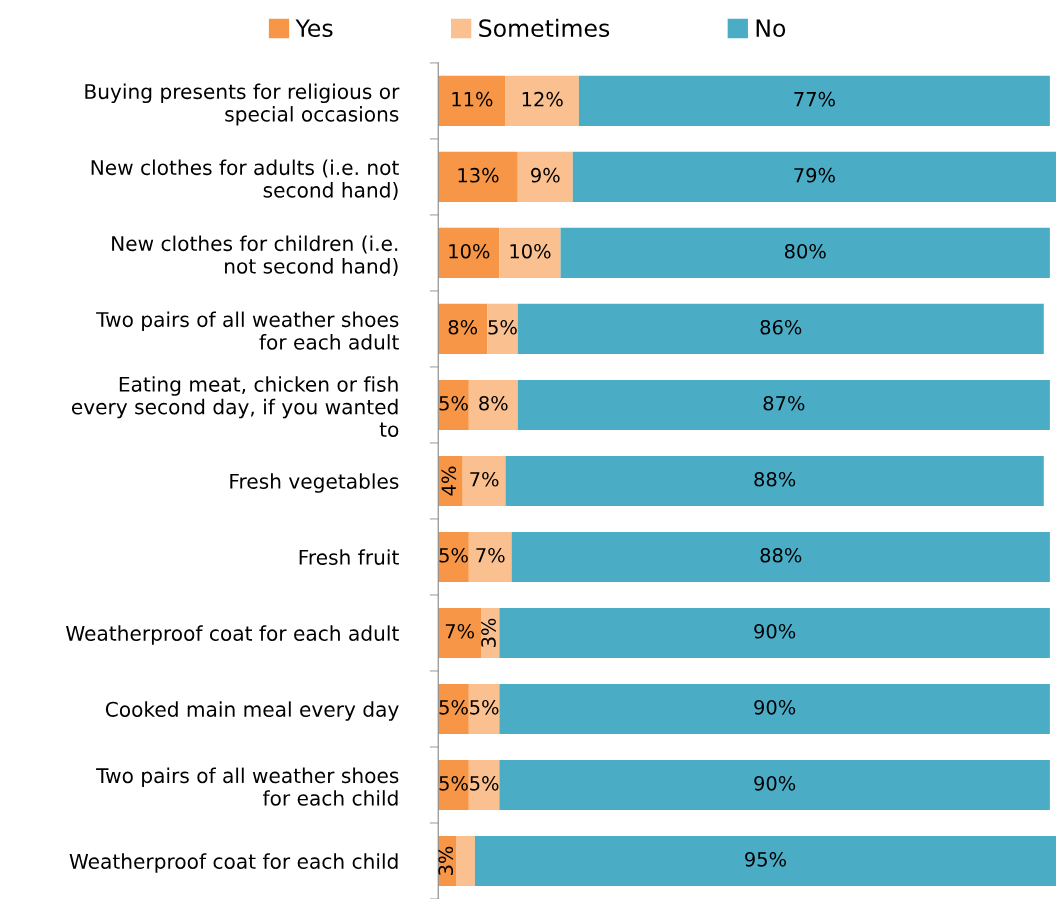  I want to click on y-tick-label: New clothes for children (i.e. not second hand), so click(255, 256).